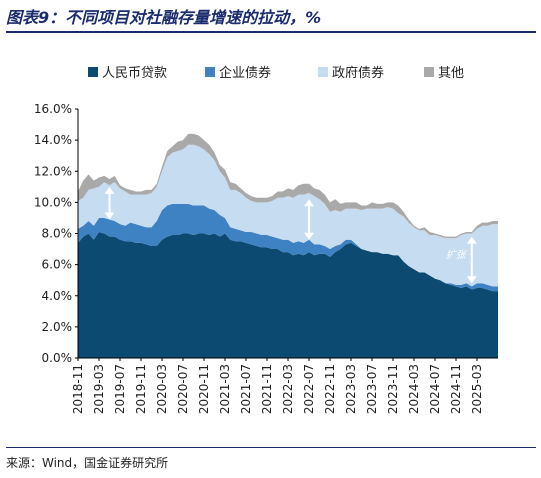  Describe the element at coordinates (271, 447) in the screenshot. I see `source-rule` at that location.